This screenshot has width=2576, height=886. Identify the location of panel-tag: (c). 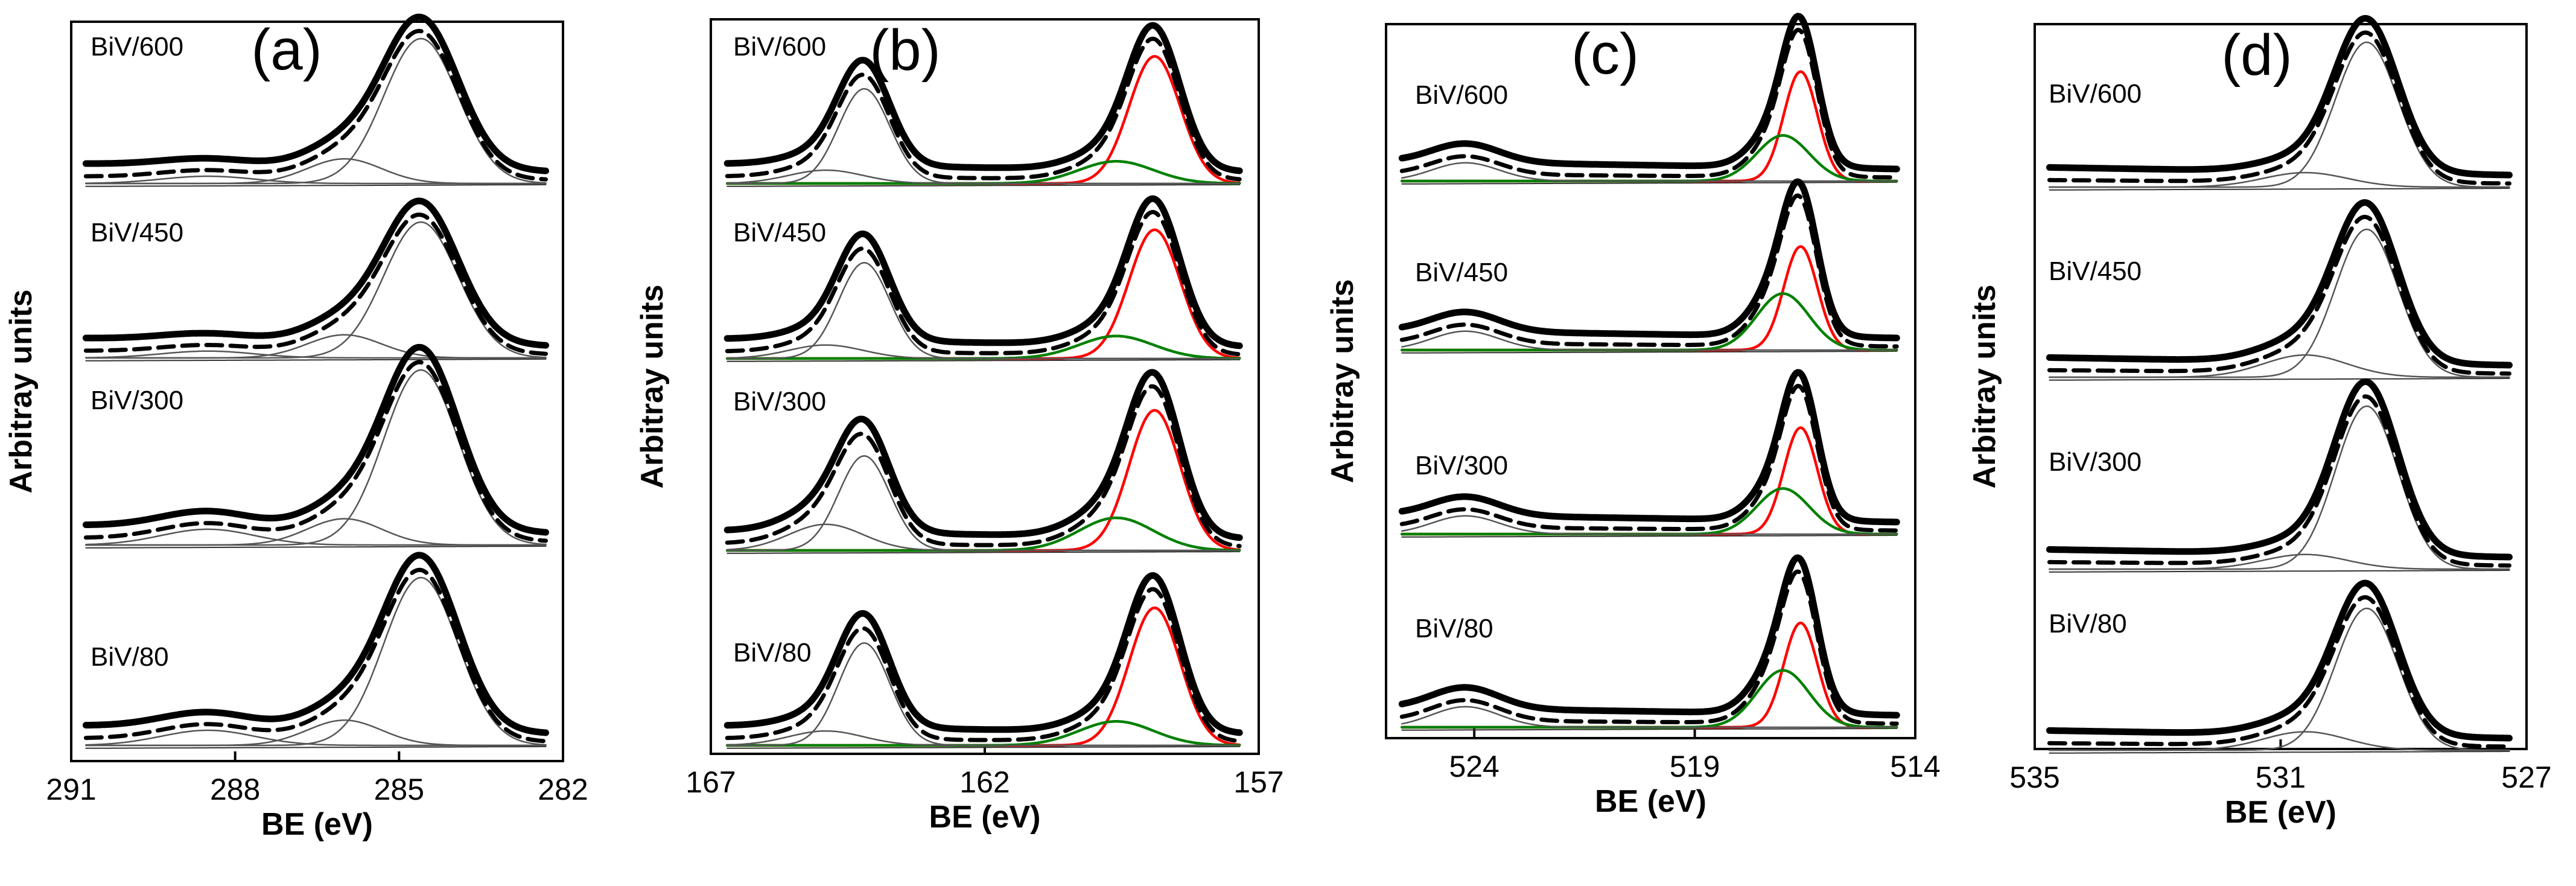
(1605, 54).